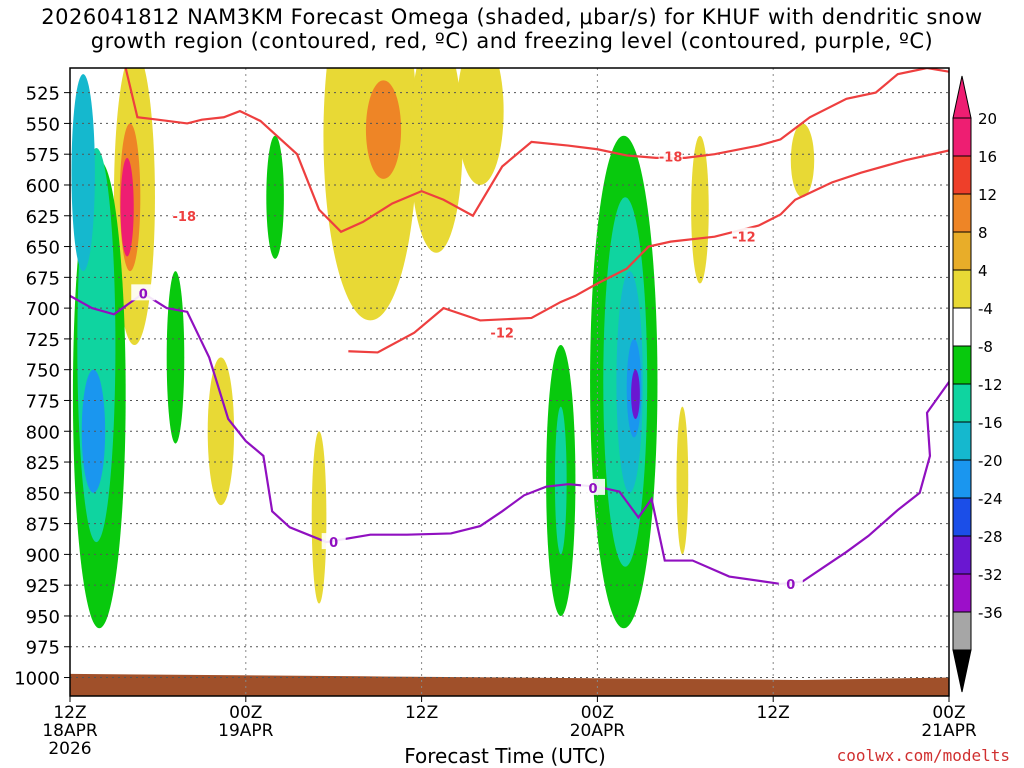  Describe the element at coordinates (949, 731) in the screenshot. I see `x-tick-label: 21APR` at that location.